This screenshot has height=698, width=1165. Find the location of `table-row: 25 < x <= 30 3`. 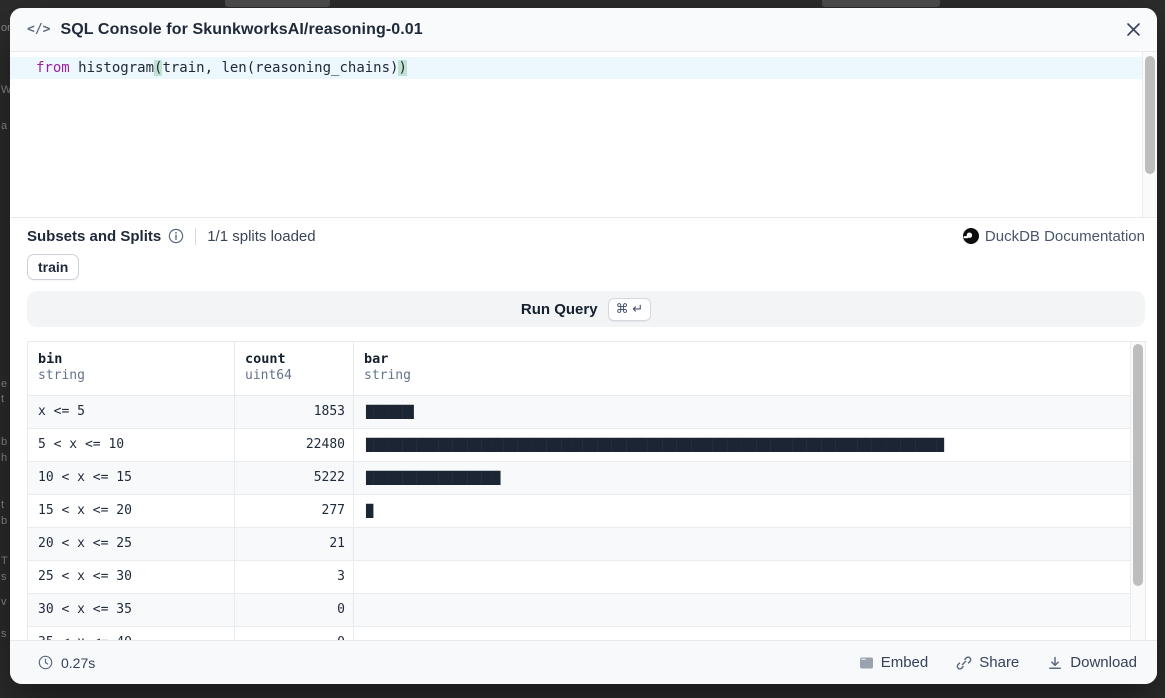

table-row: 25 < x <= 30 3 is located at coordinates (586, 577).